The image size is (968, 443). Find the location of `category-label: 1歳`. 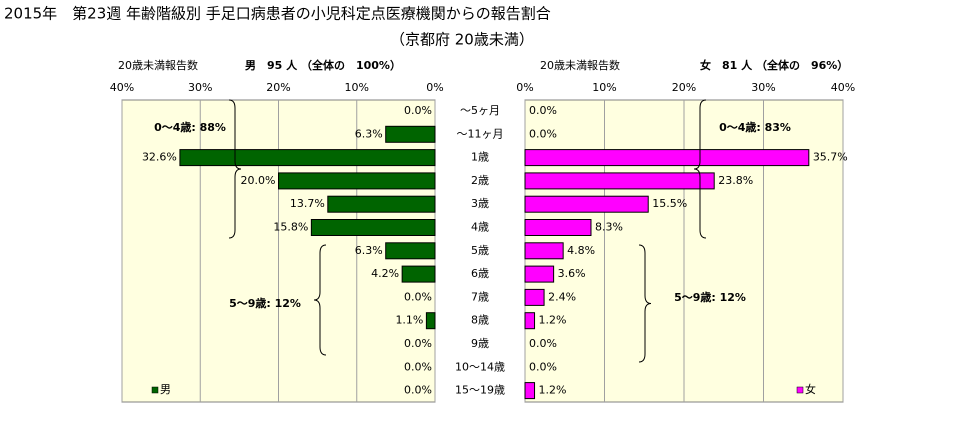

category-label: 1歳 is located at coordinates (480, 157).